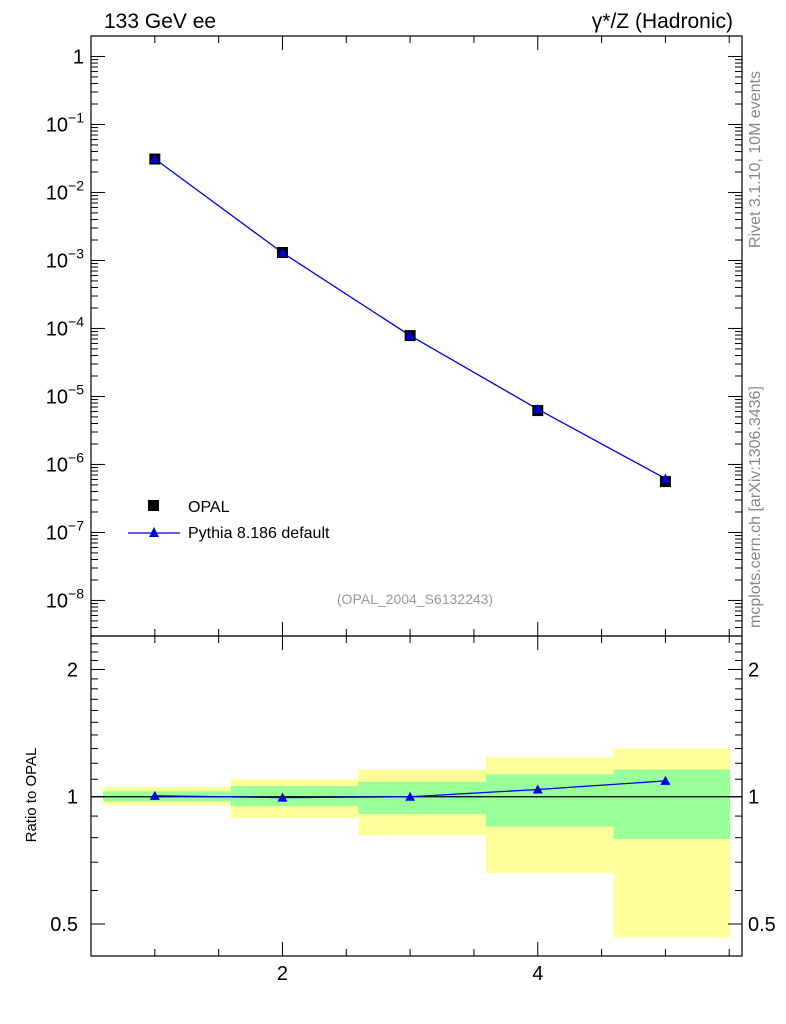  I want to click on ratio-bands, so click(416, 843).